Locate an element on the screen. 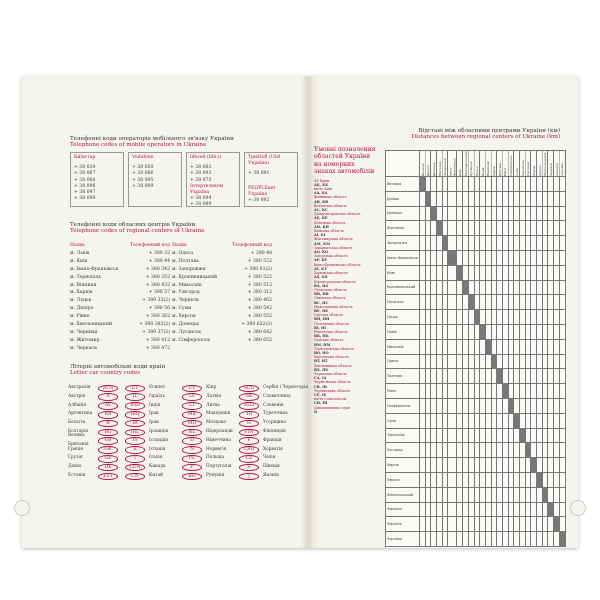 The image size is (600, 600). country-code: CZ is located at coordinates (249, 459).